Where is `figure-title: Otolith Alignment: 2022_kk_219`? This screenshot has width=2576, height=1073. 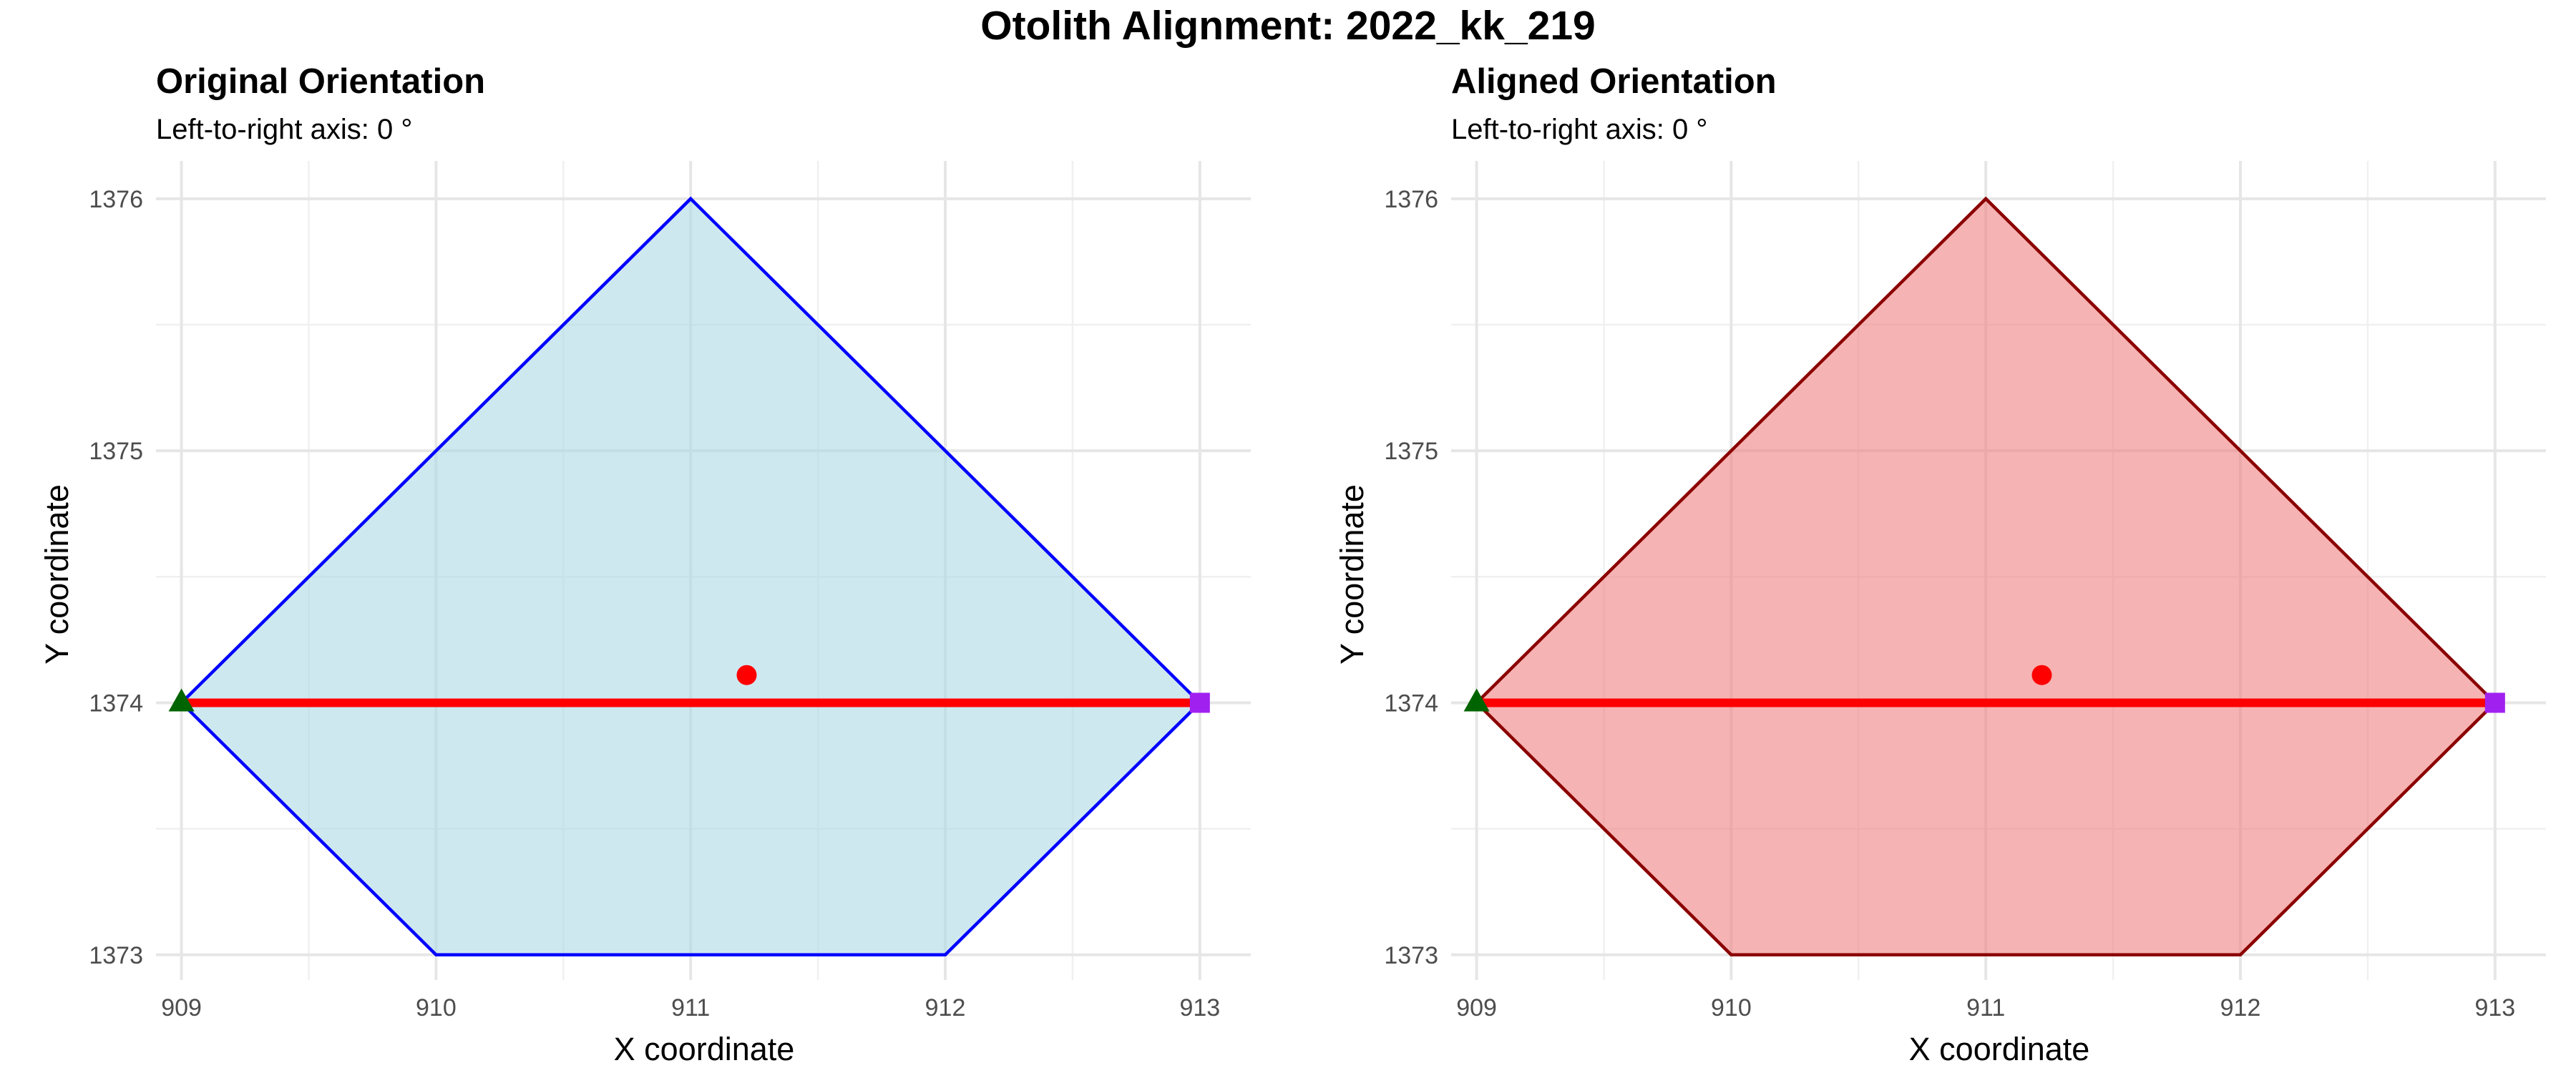 figure-title: Otolith Alignment: 2022_kk_219 is located at coordinates (1288, 26).